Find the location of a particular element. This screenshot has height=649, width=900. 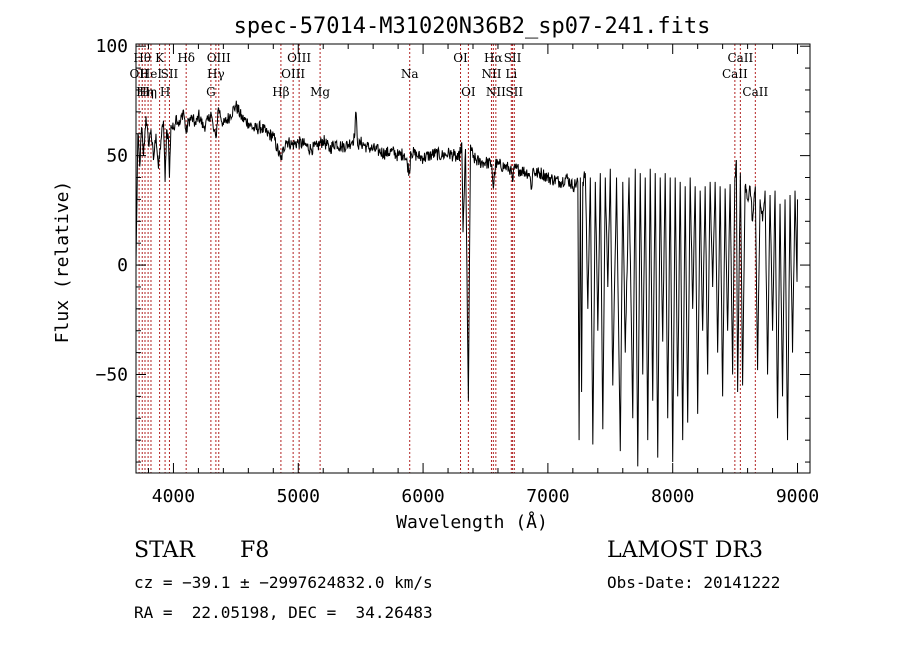

spectral-line-label: Mg is located at coordinates (320, 92).